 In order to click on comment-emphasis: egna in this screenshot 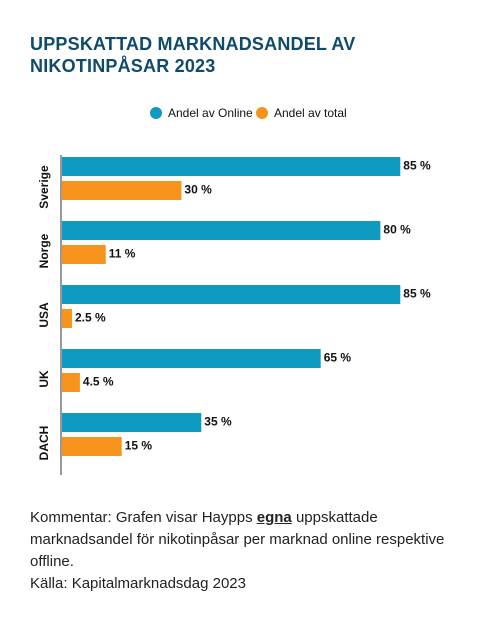, I will do `click(274, 517)`.